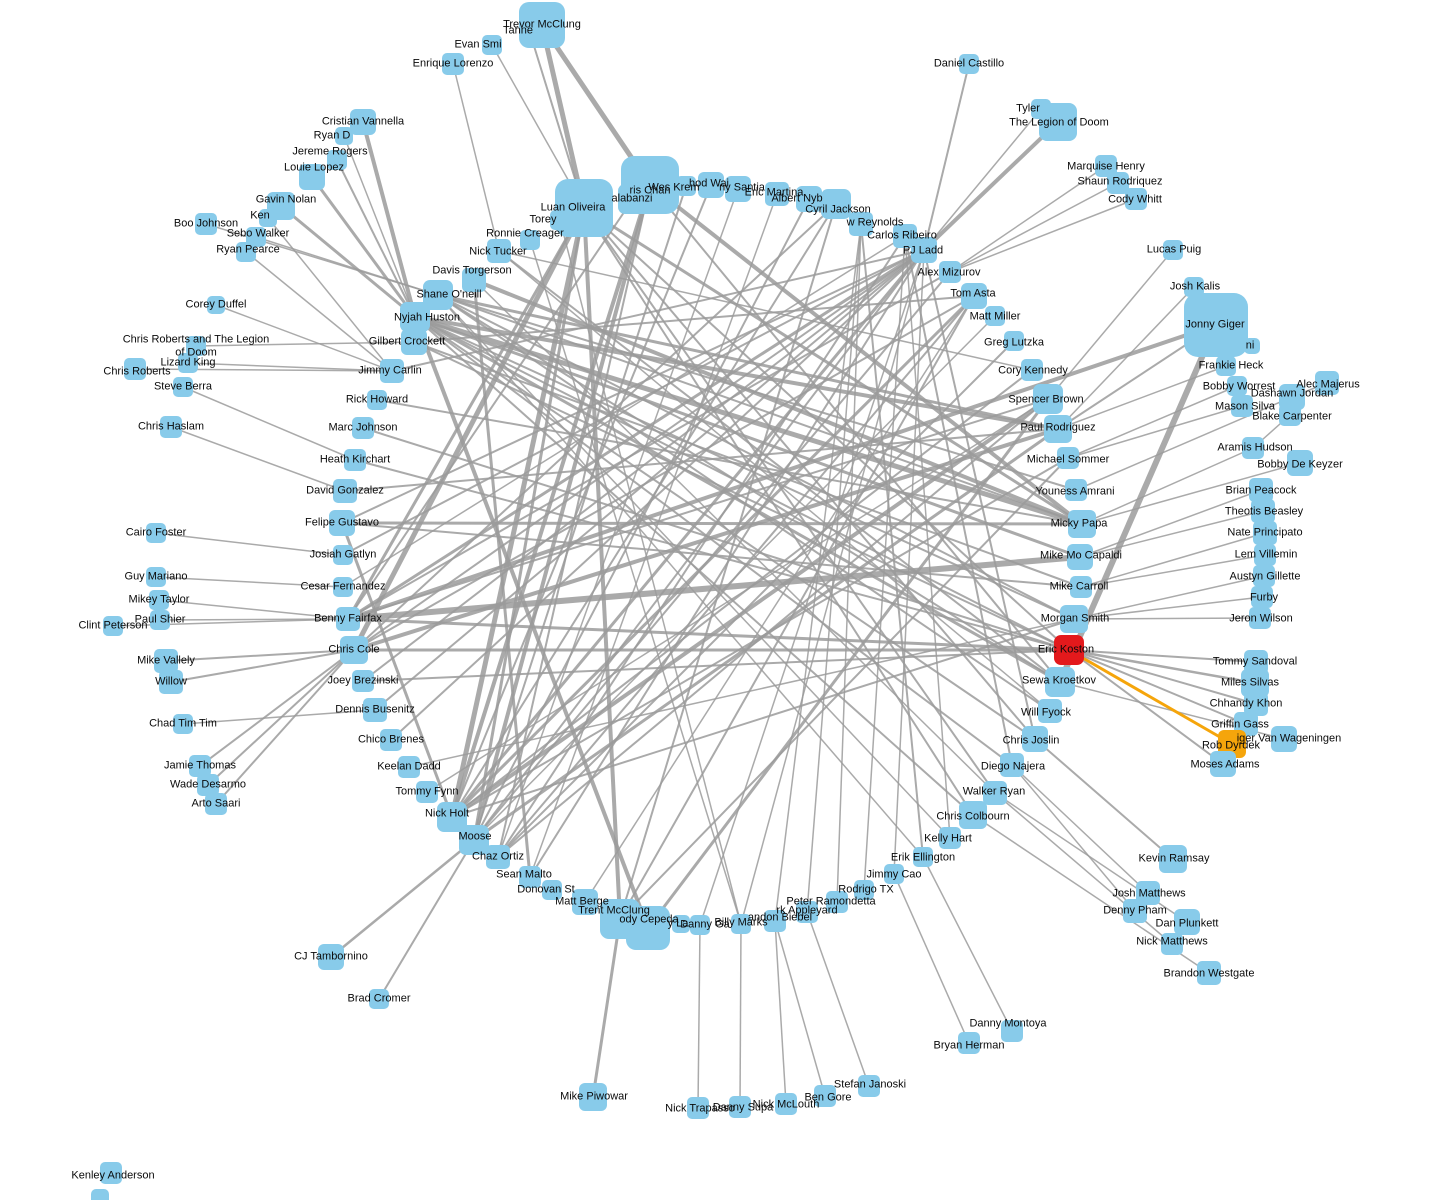  What do you see at coordinates (1012, 765) in the screenshot?
I see `graph-node-diego-najera` at bounding box center [1012, 765].